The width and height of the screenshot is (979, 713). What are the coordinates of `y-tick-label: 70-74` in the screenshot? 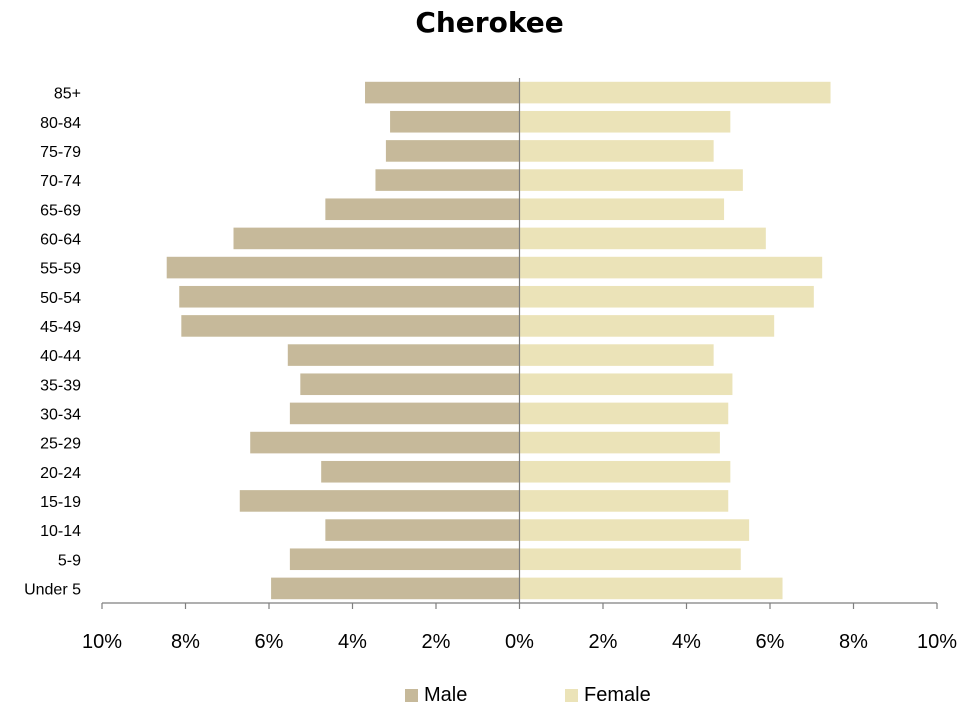 It's located at (60, 181).